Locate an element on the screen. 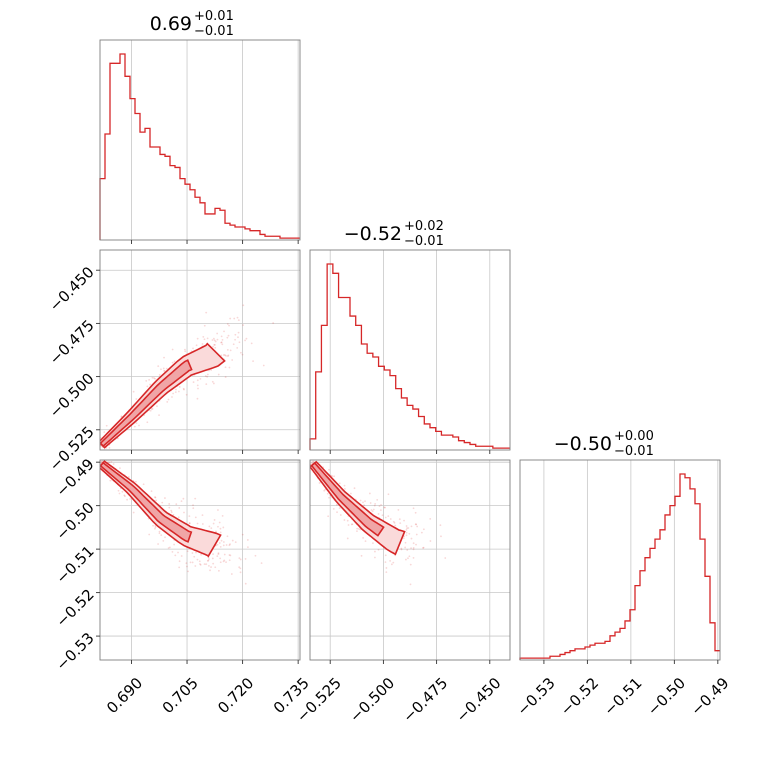  panel-frame is located at coordinates (410, 350).